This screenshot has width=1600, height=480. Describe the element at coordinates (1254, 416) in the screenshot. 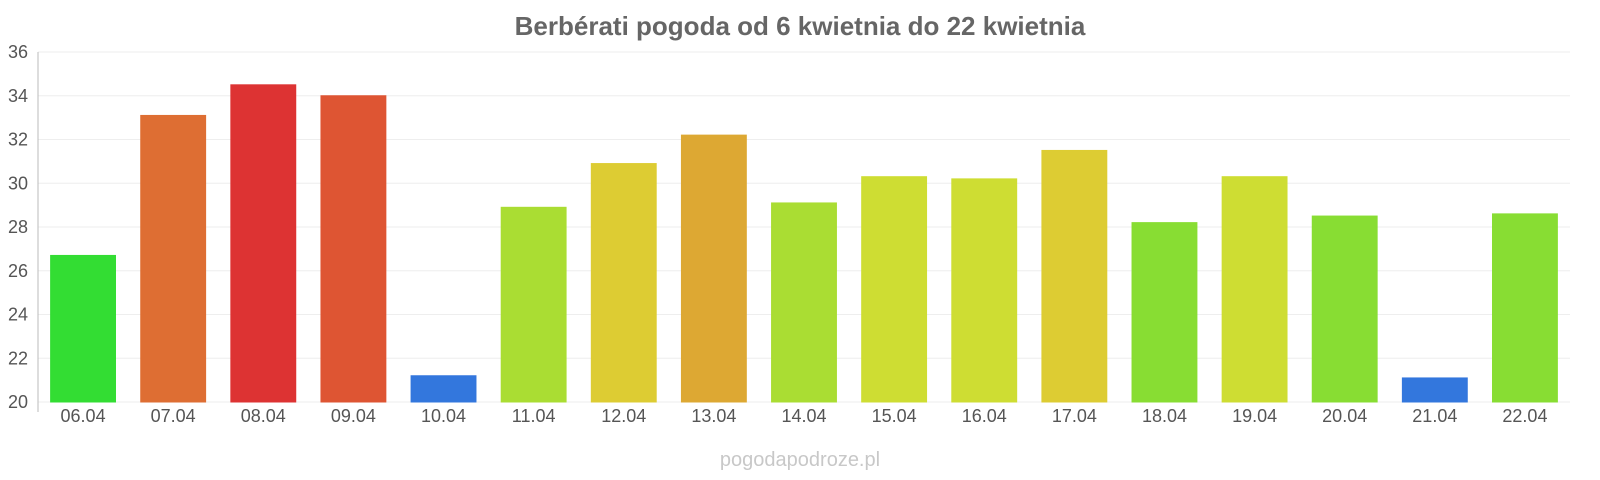

I see `x-tick-label: 19.04` at that location.